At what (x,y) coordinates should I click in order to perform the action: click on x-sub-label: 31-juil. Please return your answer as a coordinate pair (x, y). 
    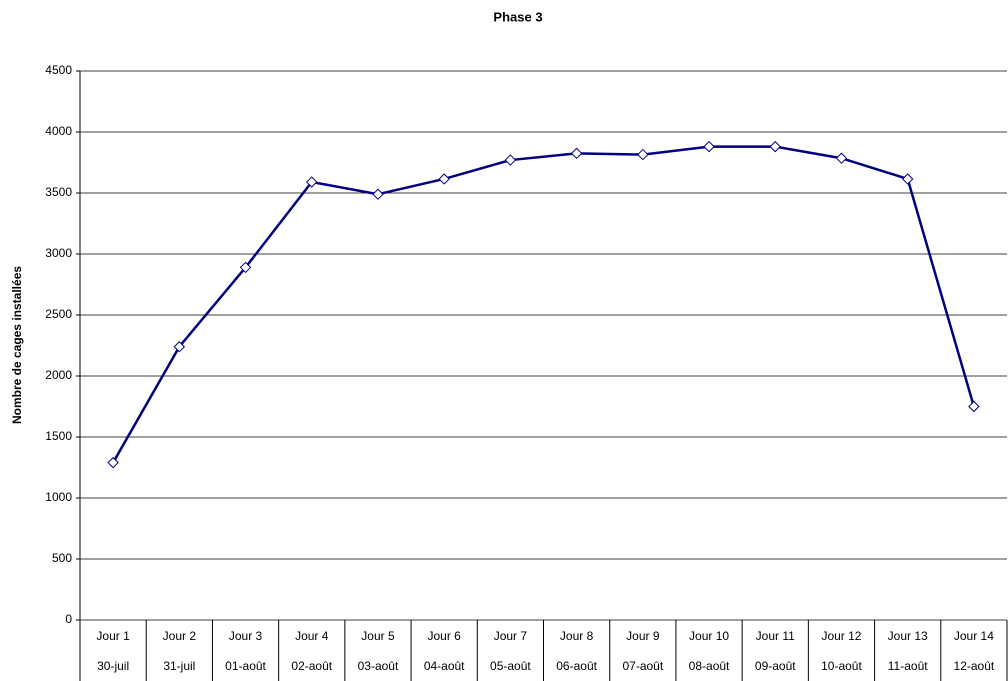
    Looking at the image, I should click on (179, 666).